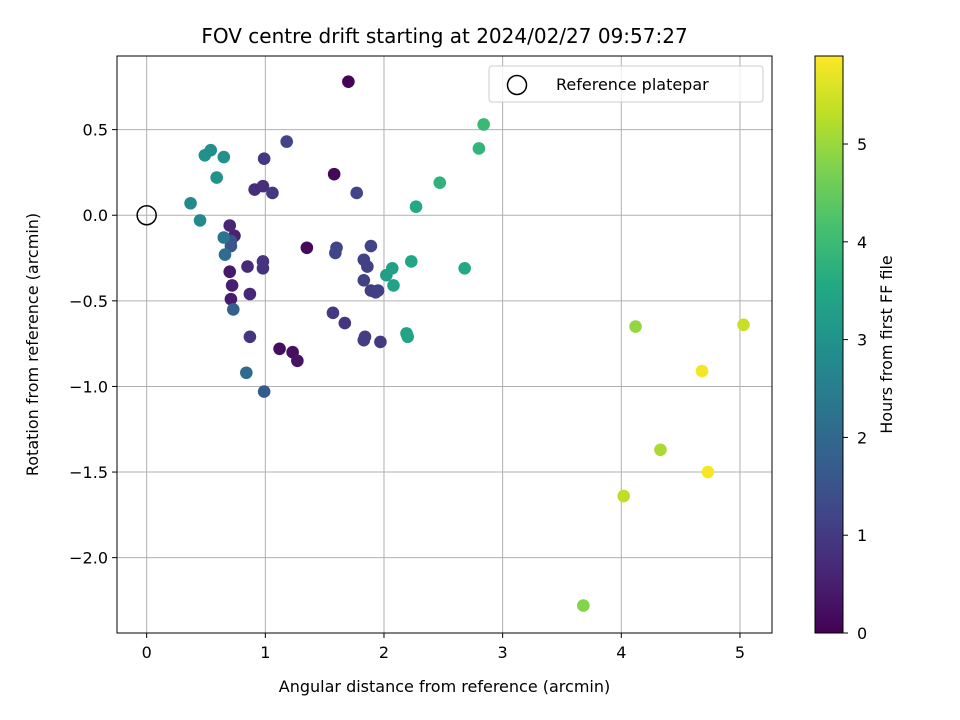 The image size is (960, 720). What do you see at coordinates (384, 652) in the screenshot?
I see `x-tick-label: 2` at bounding box center [384, 652].